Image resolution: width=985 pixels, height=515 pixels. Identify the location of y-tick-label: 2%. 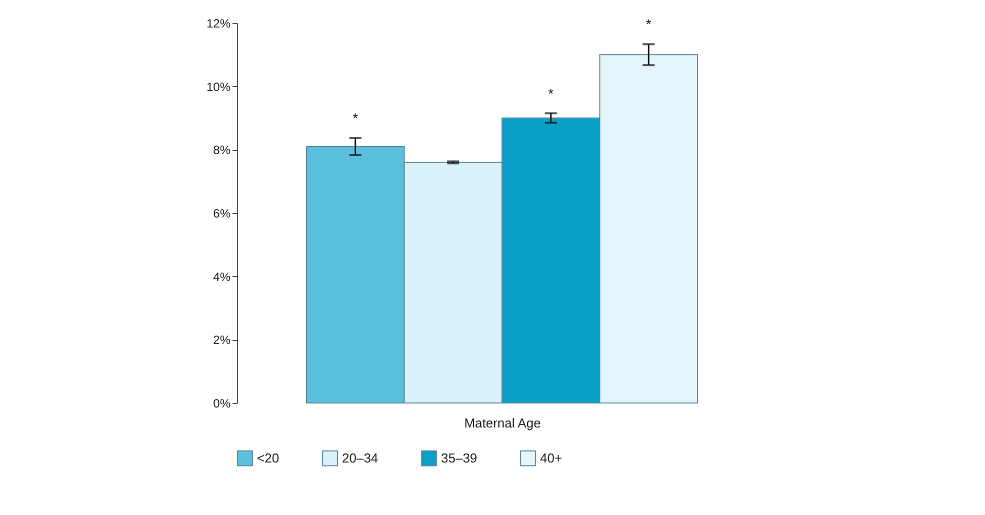
(222, 340).